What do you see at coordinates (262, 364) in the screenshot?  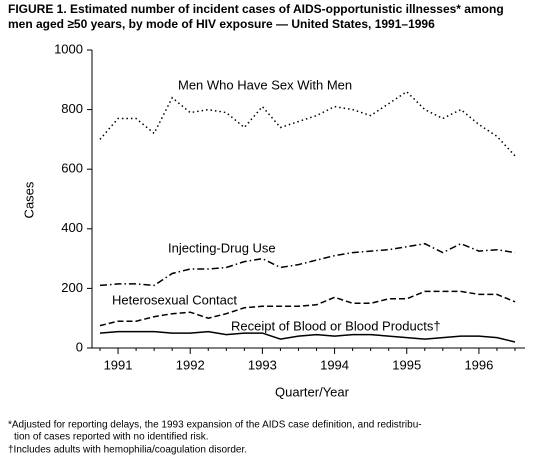 I see `x-tick-label: 1993` at bounding box center [262, 364].